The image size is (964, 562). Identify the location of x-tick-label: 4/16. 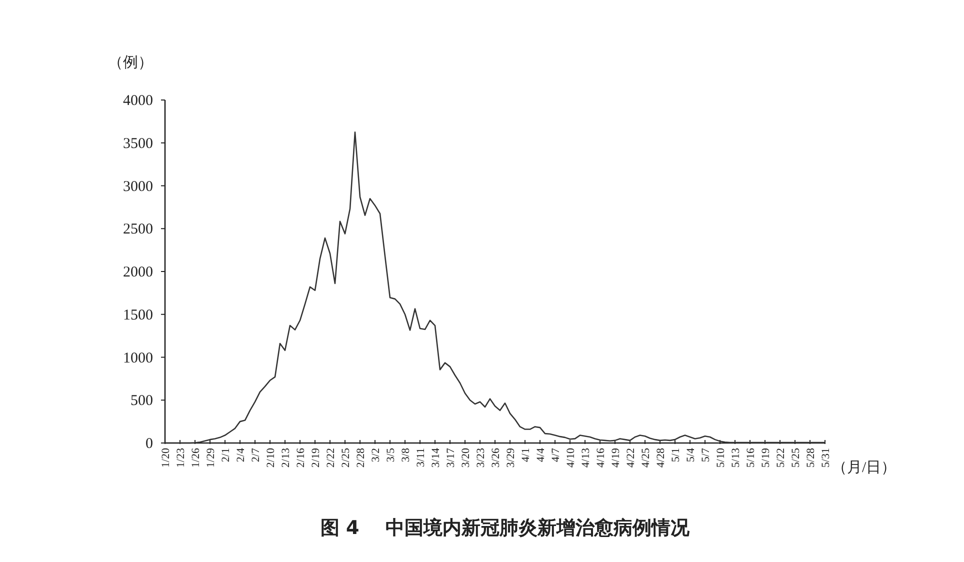
(601, 458).